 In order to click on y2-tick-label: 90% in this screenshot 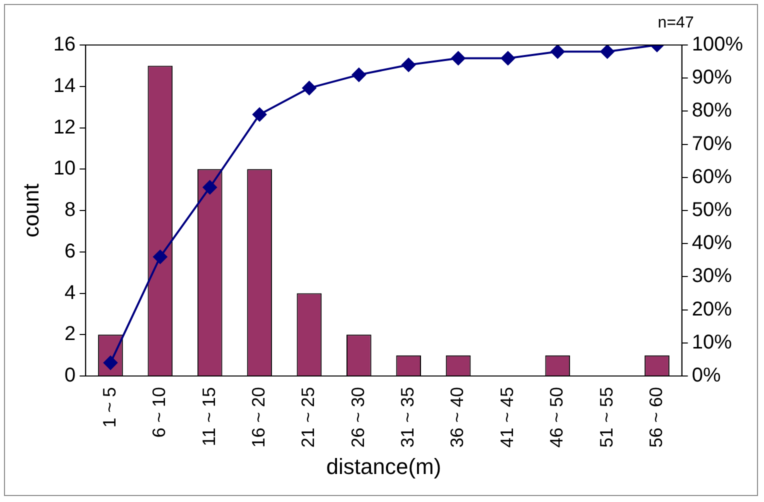, I will do `click(712, 77)`.